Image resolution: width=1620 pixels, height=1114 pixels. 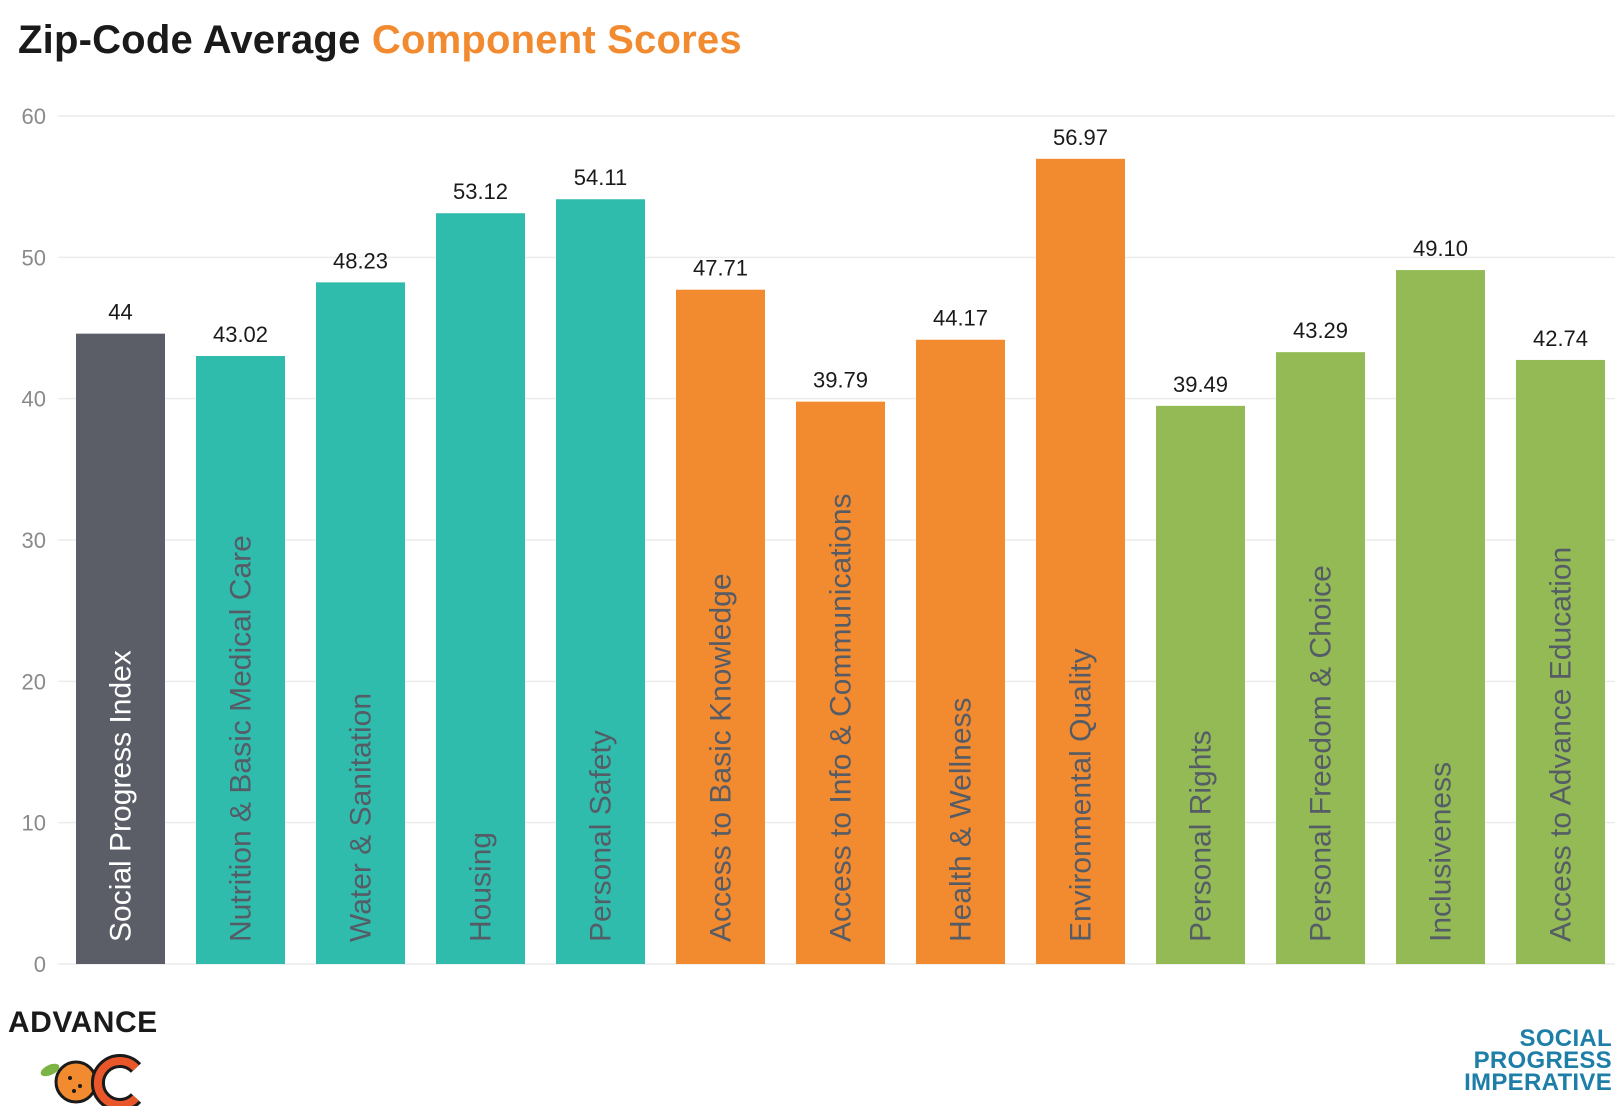 What do you see at coordinates (34, 257) in the screenshot?
I see `y-tick-label: 50` at bounding box center [34, 257].